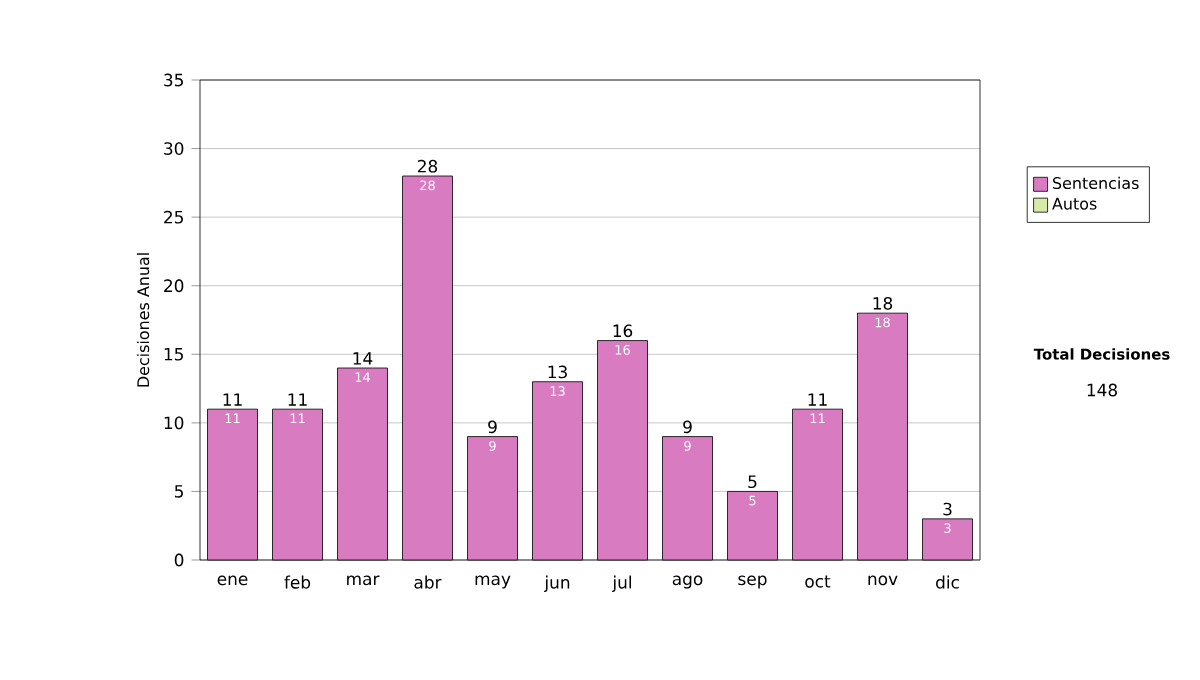 Image resolution: width=1200 pixels, height=680 pixels. I want to click on x-tick-label: sep, so click(752, 582).